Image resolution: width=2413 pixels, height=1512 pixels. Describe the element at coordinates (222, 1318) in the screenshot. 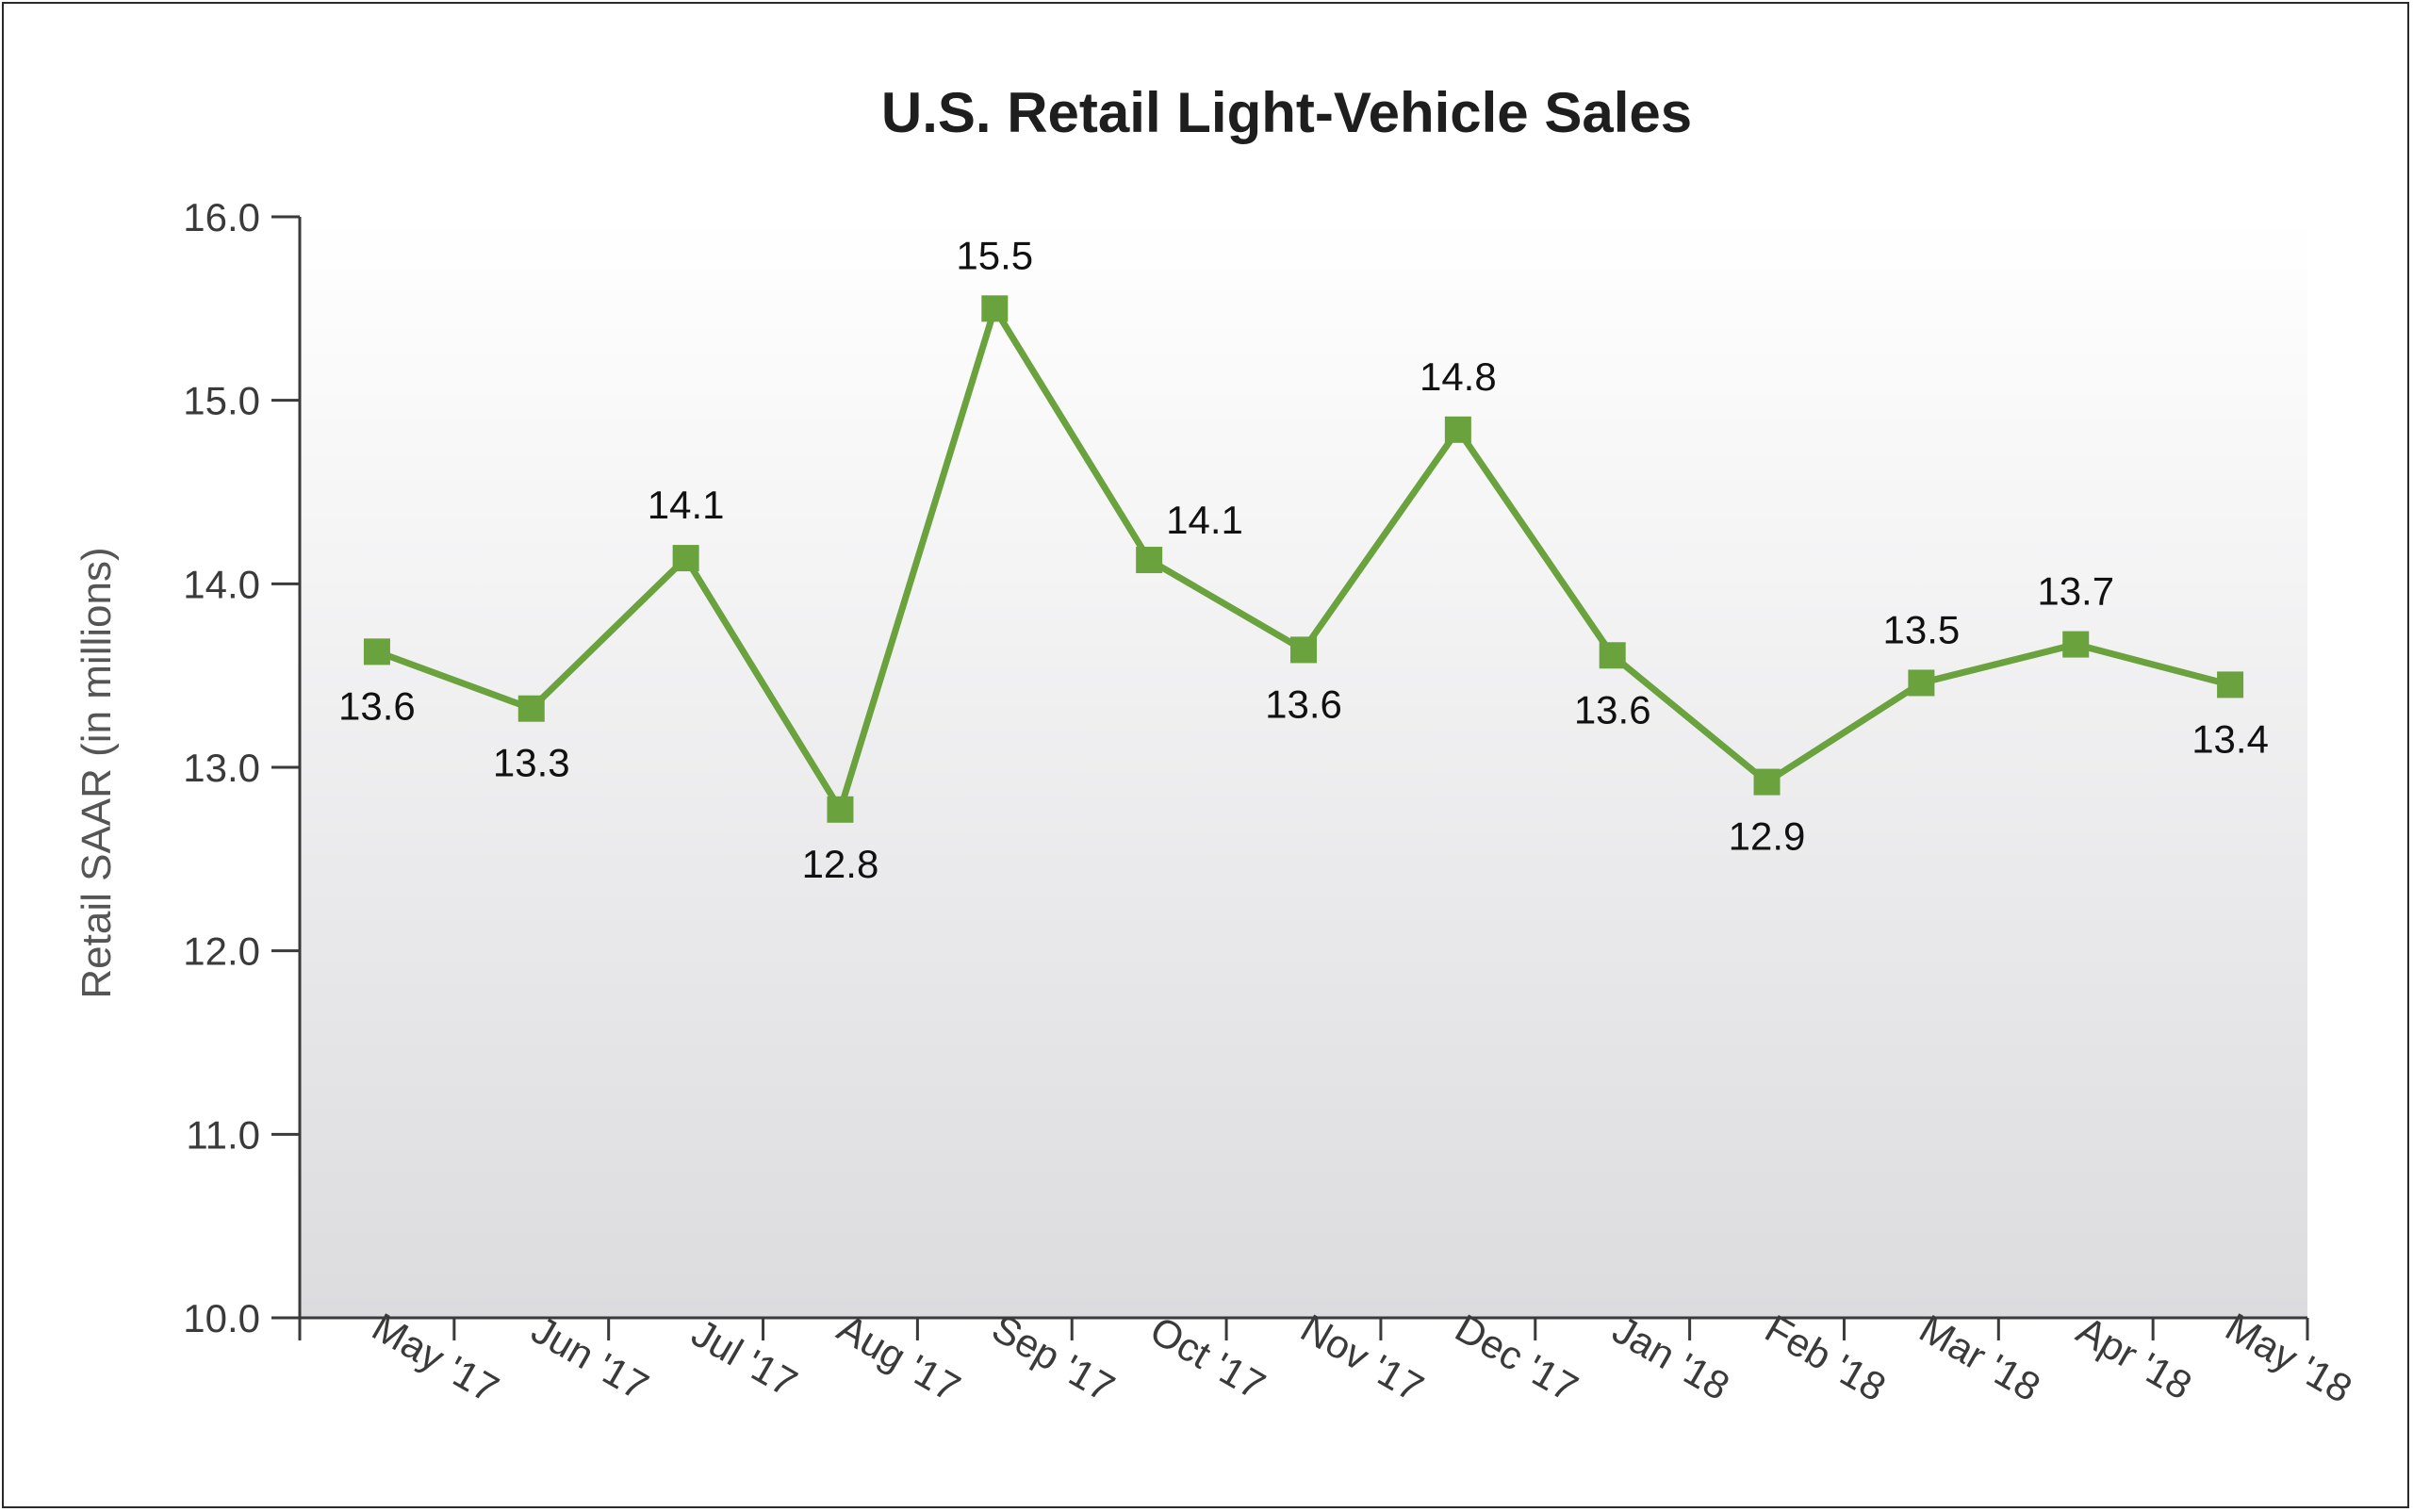

I see `y-tick-label: 10.0` at that location.